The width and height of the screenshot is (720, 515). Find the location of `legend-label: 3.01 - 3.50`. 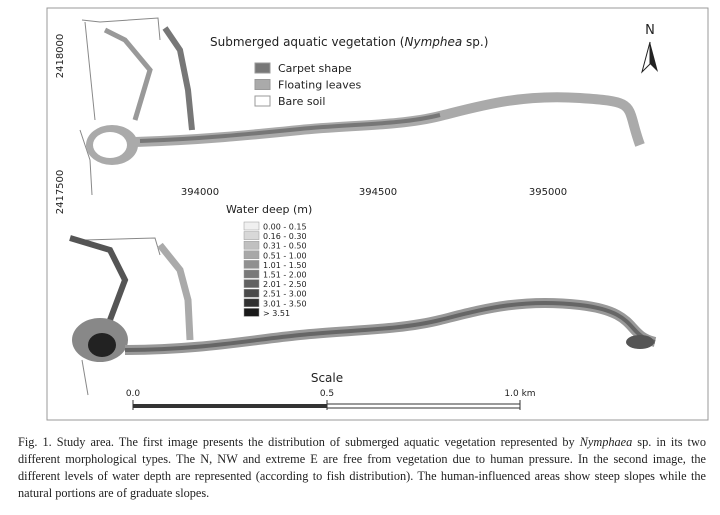

legend-label: 3.01 - 3.50 is located at coordinates (285, 303).